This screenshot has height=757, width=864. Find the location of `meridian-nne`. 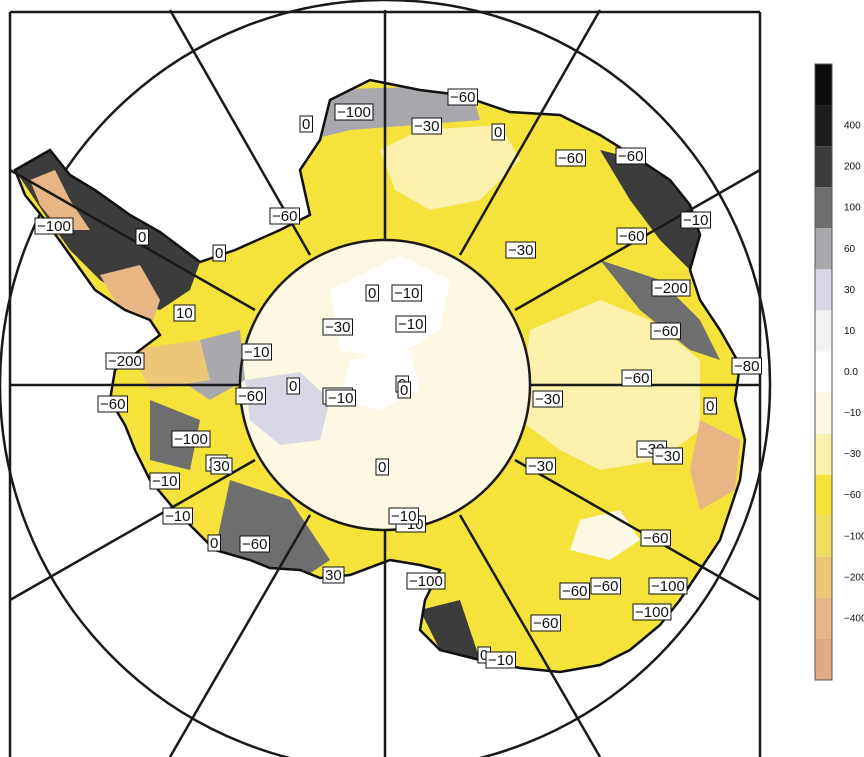

meridian-nne is located at coordinates (530, 132).